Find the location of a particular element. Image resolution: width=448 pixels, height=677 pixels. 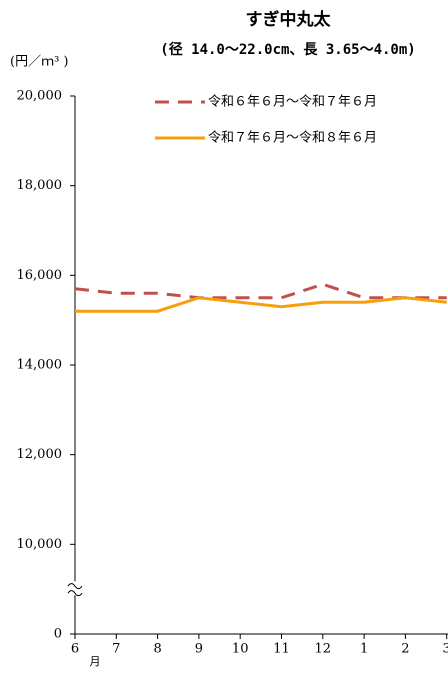

y-tick-label: 12,000 is located at coordinates (40, 454).